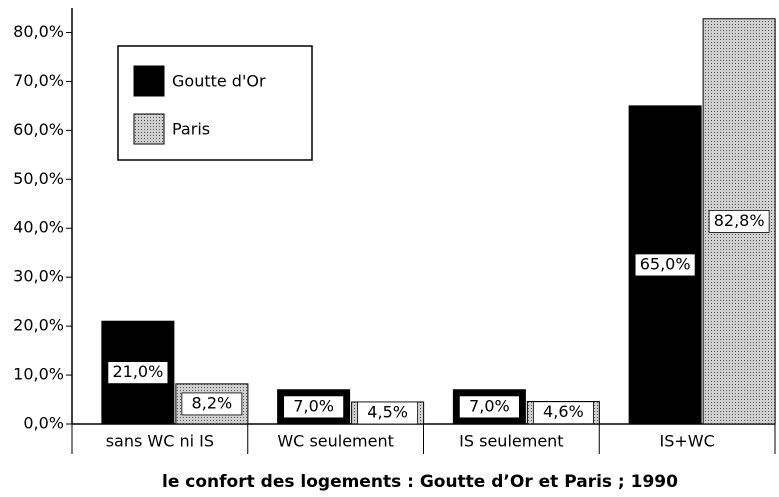  I want to click on y-tick-label: 50,0%, so click(38, 178).